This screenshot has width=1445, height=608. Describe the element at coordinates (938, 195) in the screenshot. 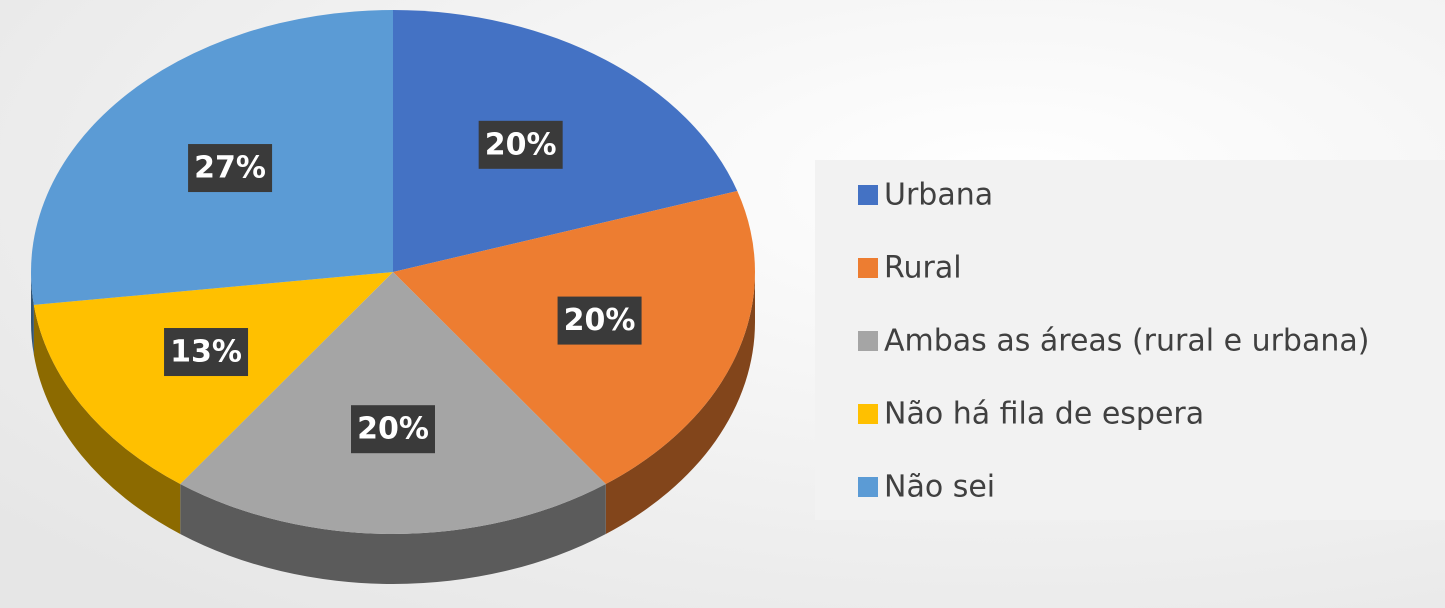

I see `legend-label: Urbana` at that location.